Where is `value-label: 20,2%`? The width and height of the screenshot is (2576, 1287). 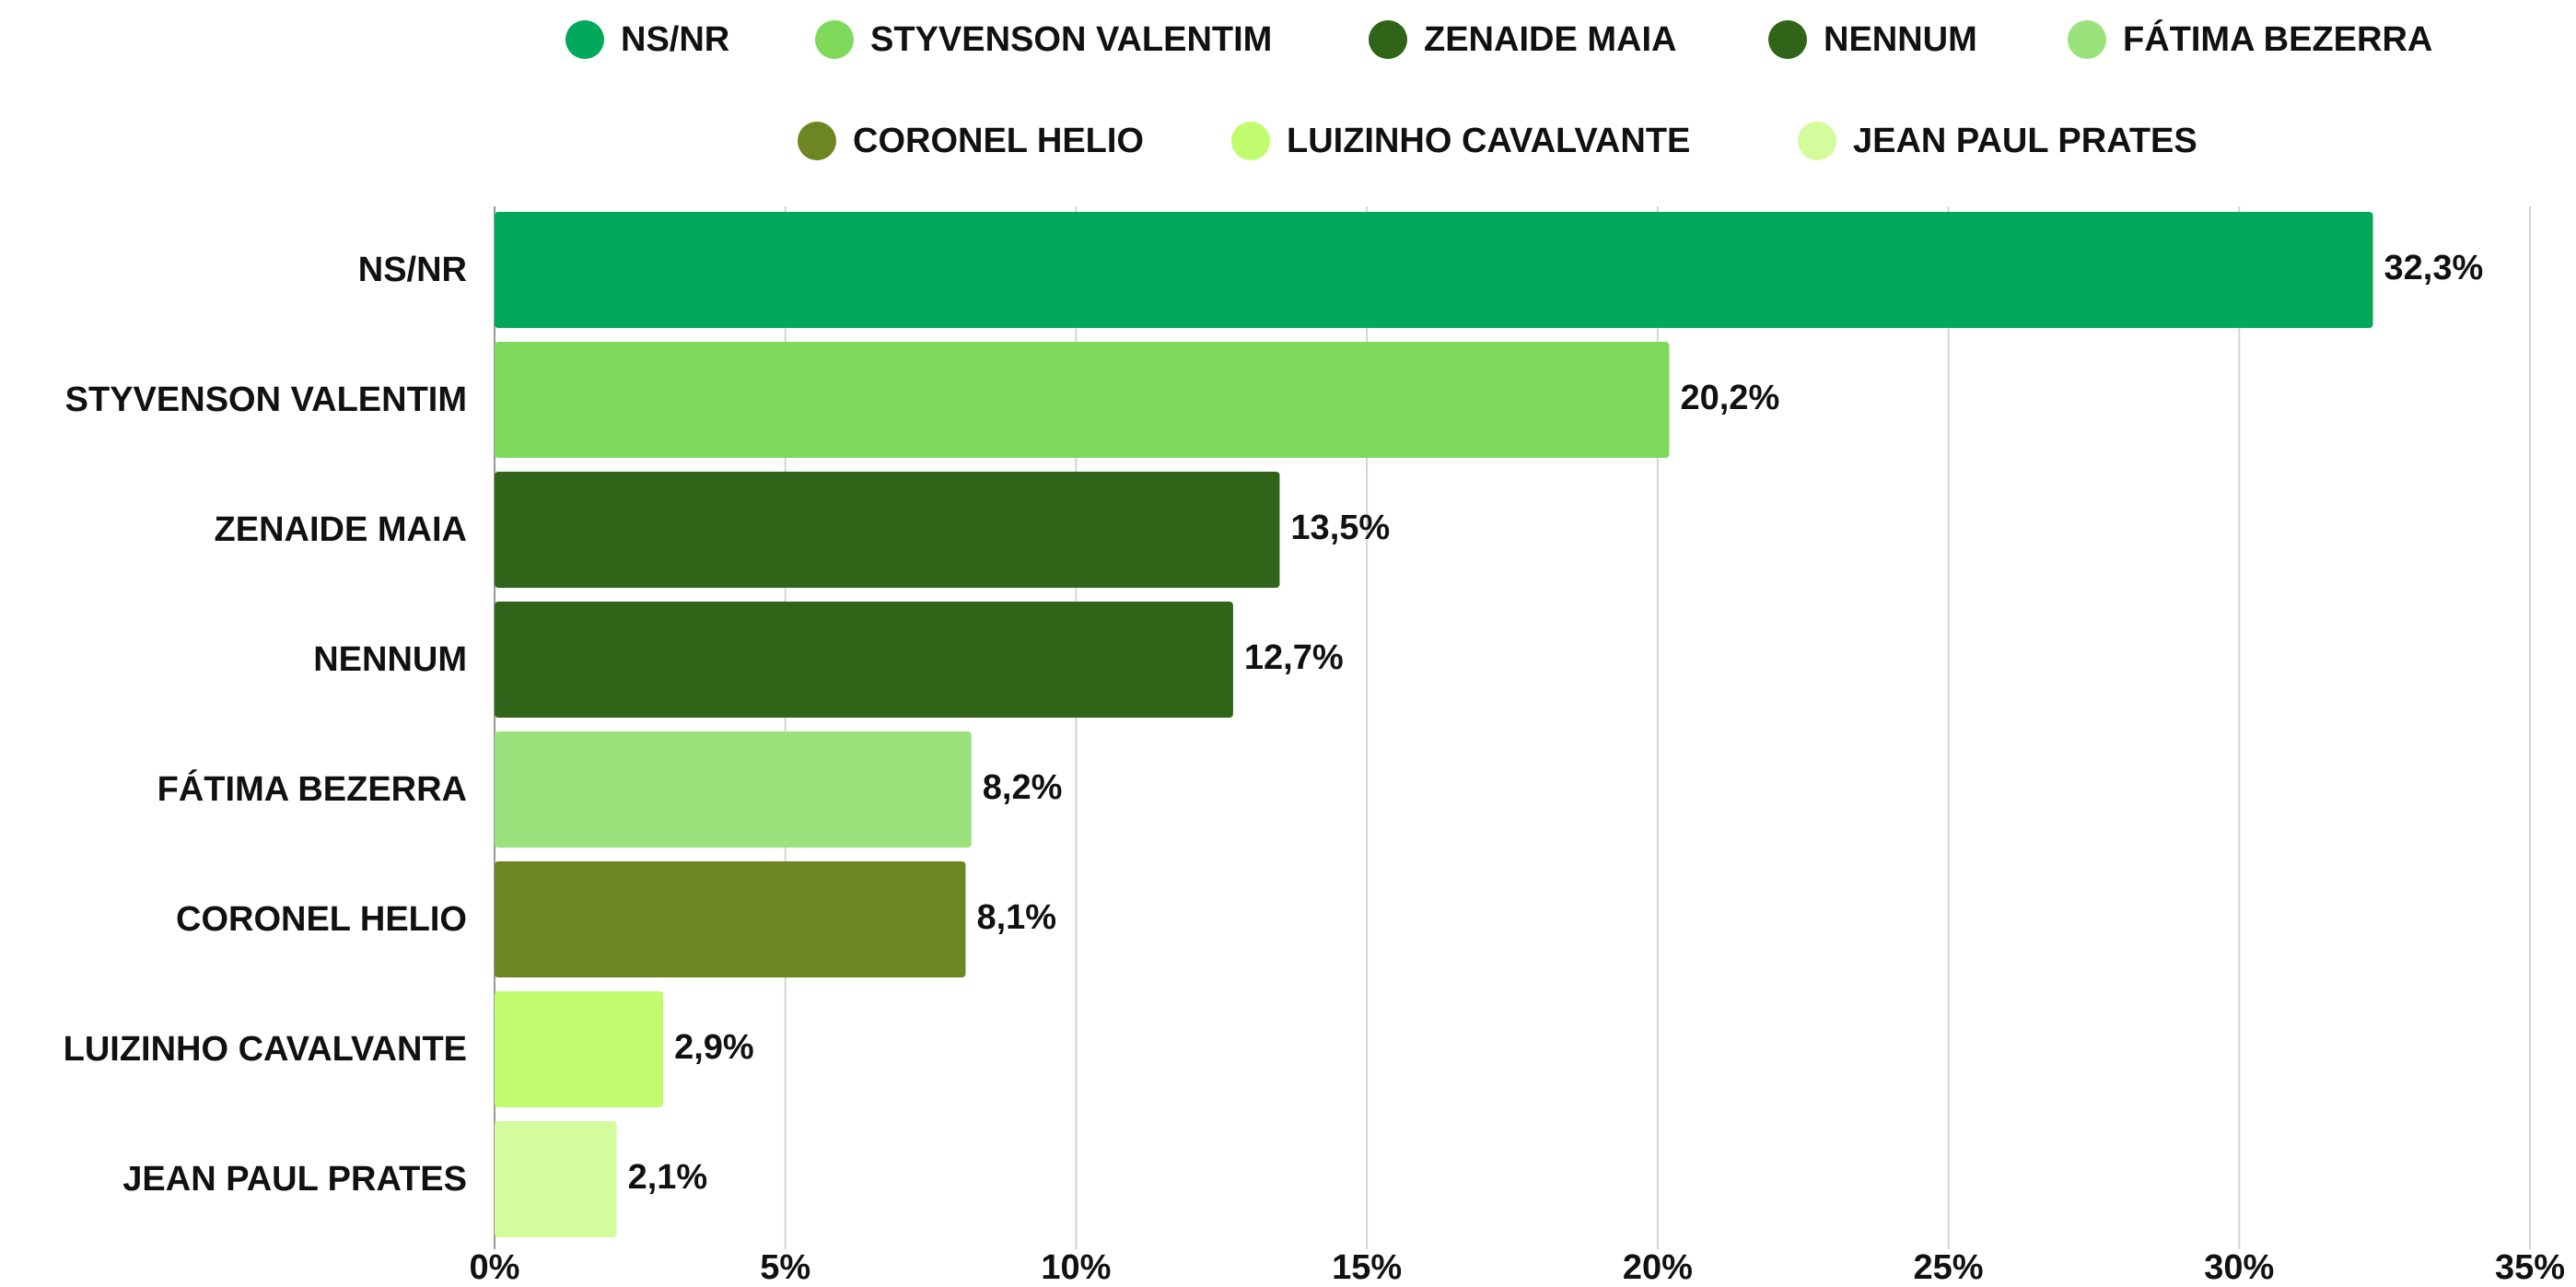 value-label: 20,2% is located at coordinates (1729, 398).